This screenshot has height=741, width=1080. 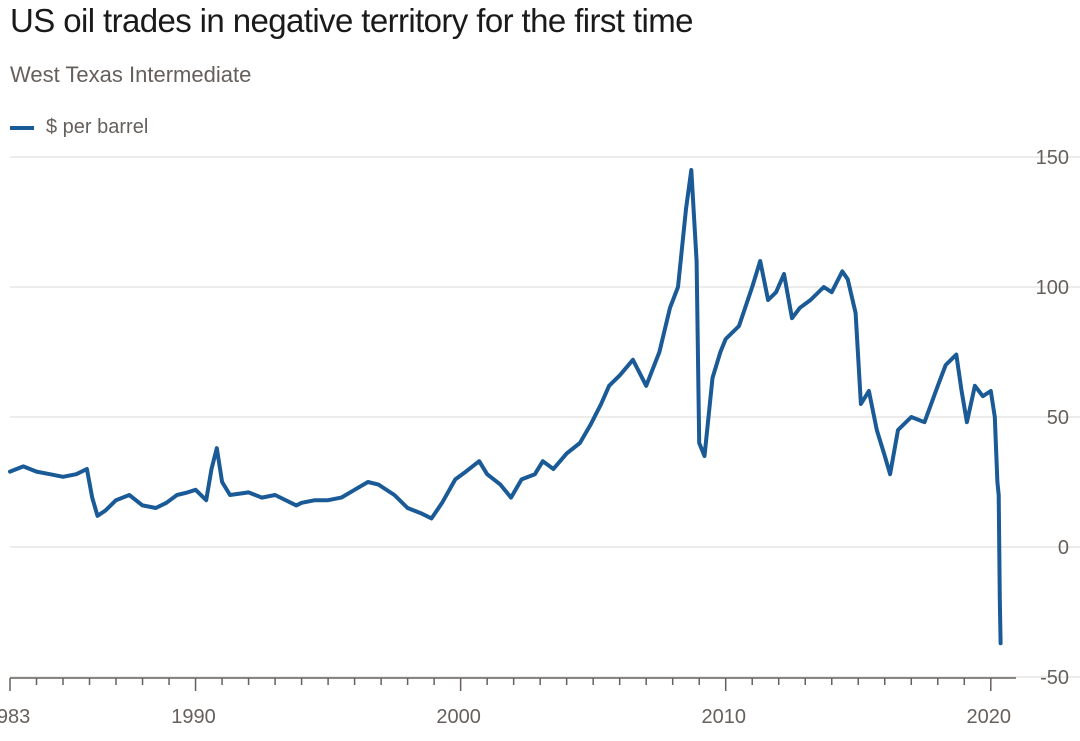 What do you see at coordinates (22, 127) in the screenshot?
I see `legend-swatch` at bounding box center [22, 127].